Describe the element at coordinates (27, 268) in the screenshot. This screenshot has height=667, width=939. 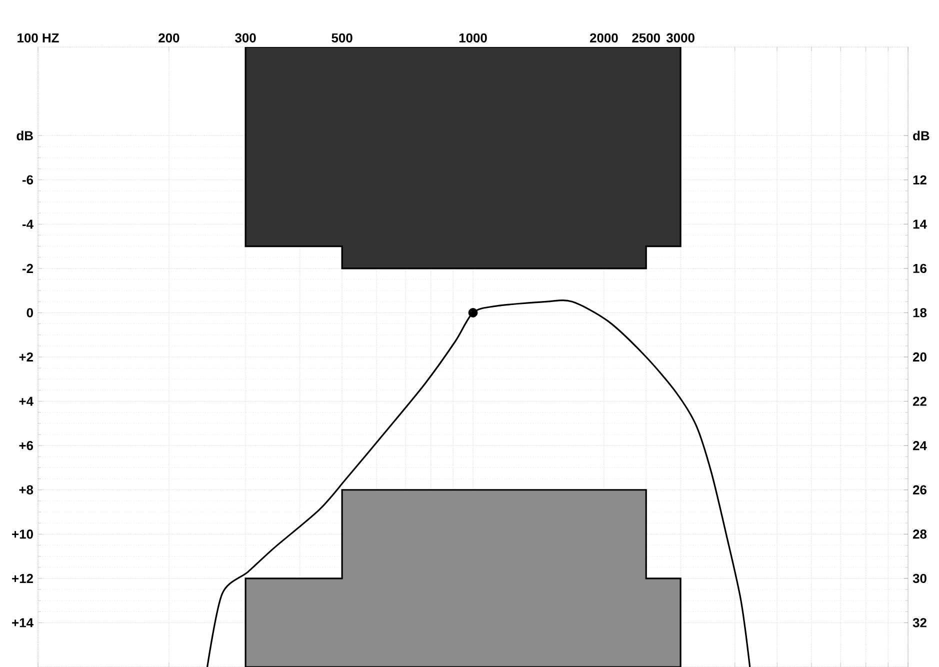
I see `y-tick-label: -2` at that location.